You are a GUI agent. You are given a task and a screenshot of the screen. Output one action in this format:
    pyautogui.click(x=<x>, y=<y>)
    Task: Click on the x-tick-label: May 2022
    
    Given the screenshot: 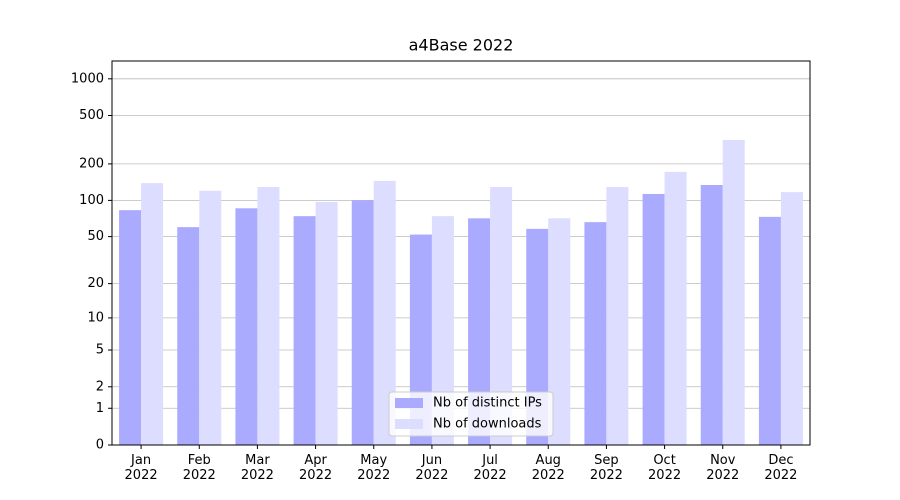 What is the action you would take?
    pyautogui.click(x=374, y=468)
    